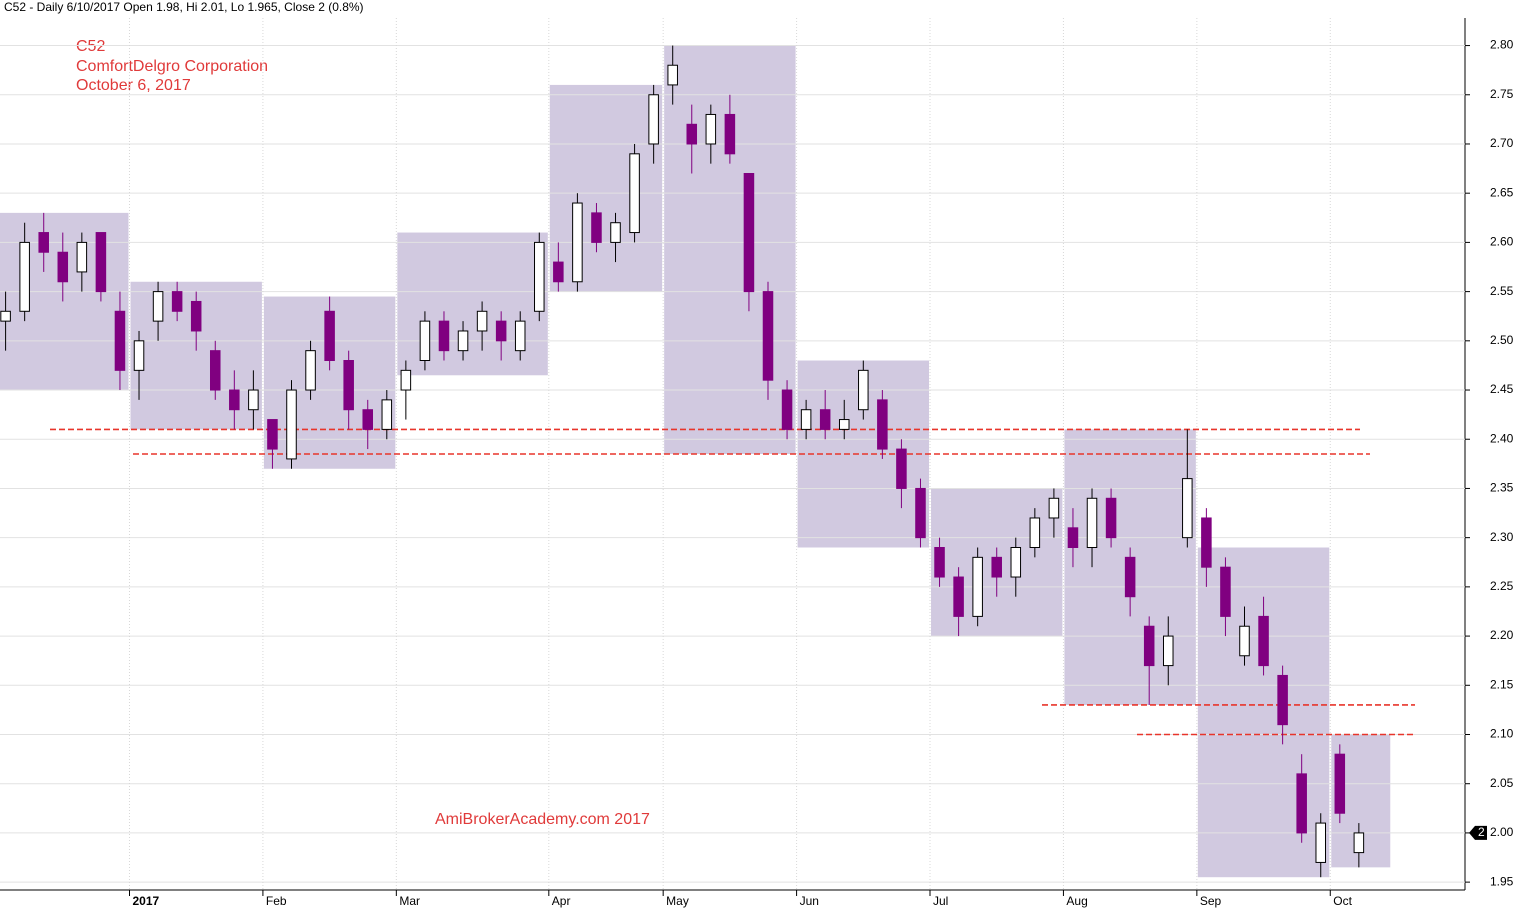  What do you see at coordinates (409, 901) in the screenshot?
I see `x-tick-label: Mar` at bounding box center [409, 901].